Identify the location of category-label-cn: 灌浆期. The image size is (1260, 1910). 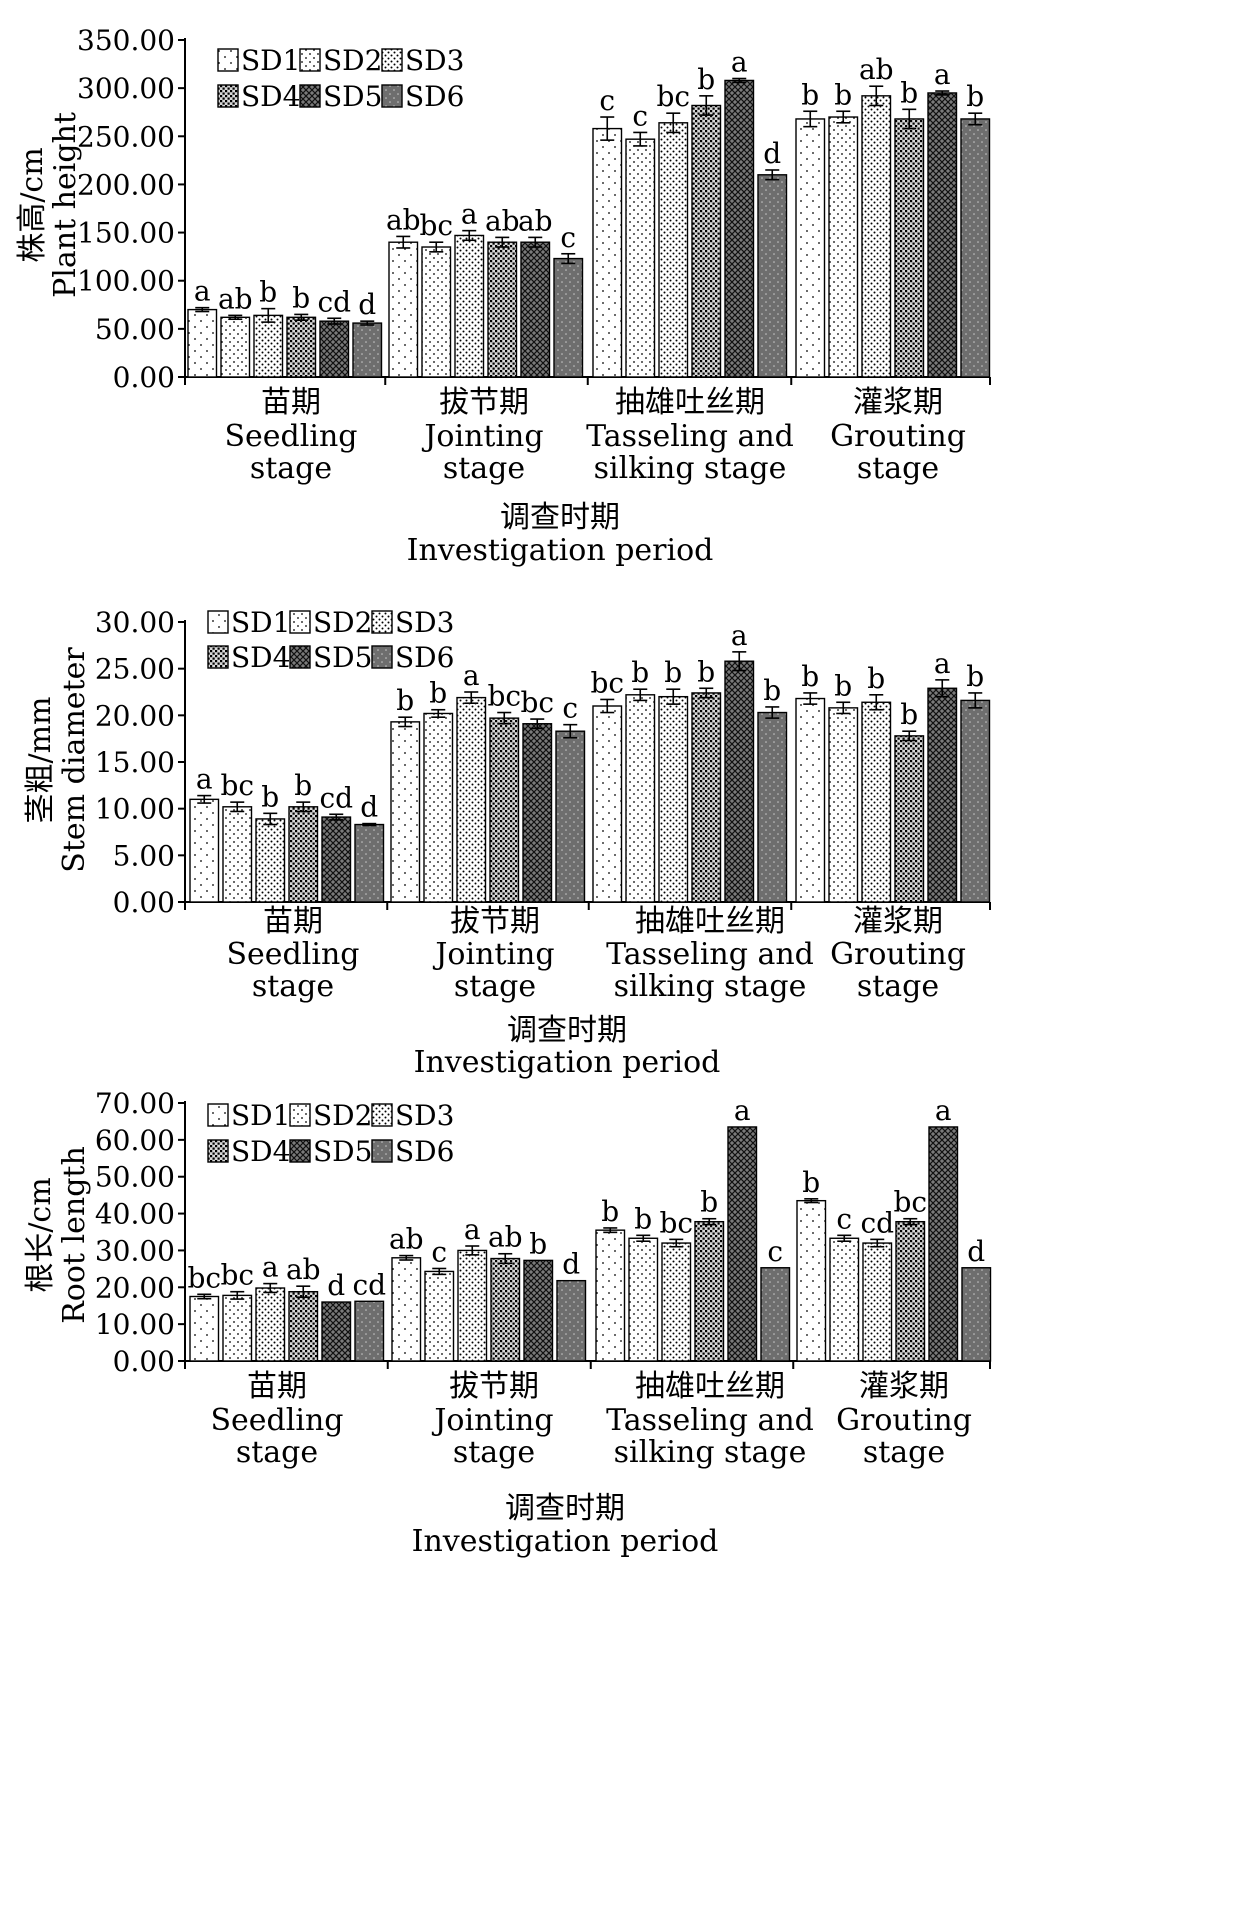
(904, 1386).